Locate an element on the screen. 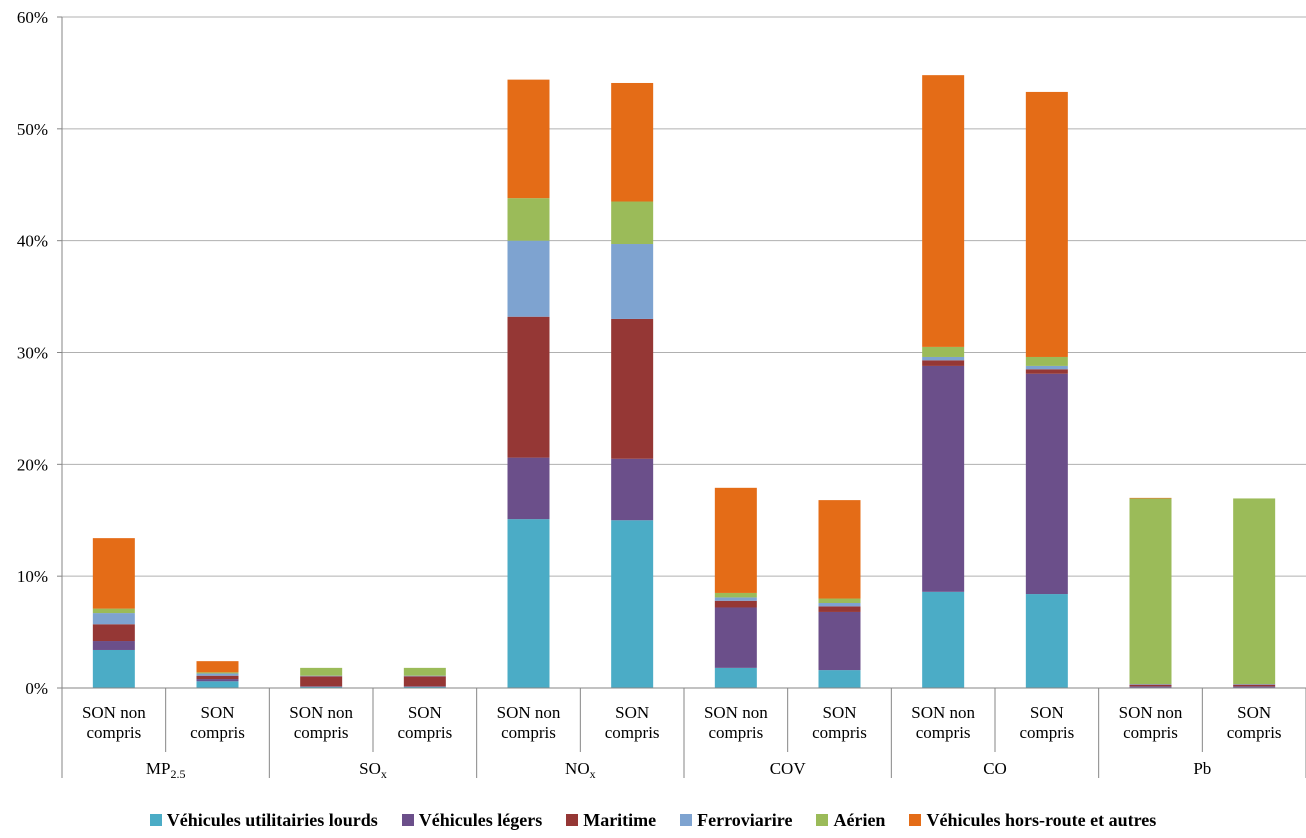  x-group-label: COV is located at coordinates (788, 768).